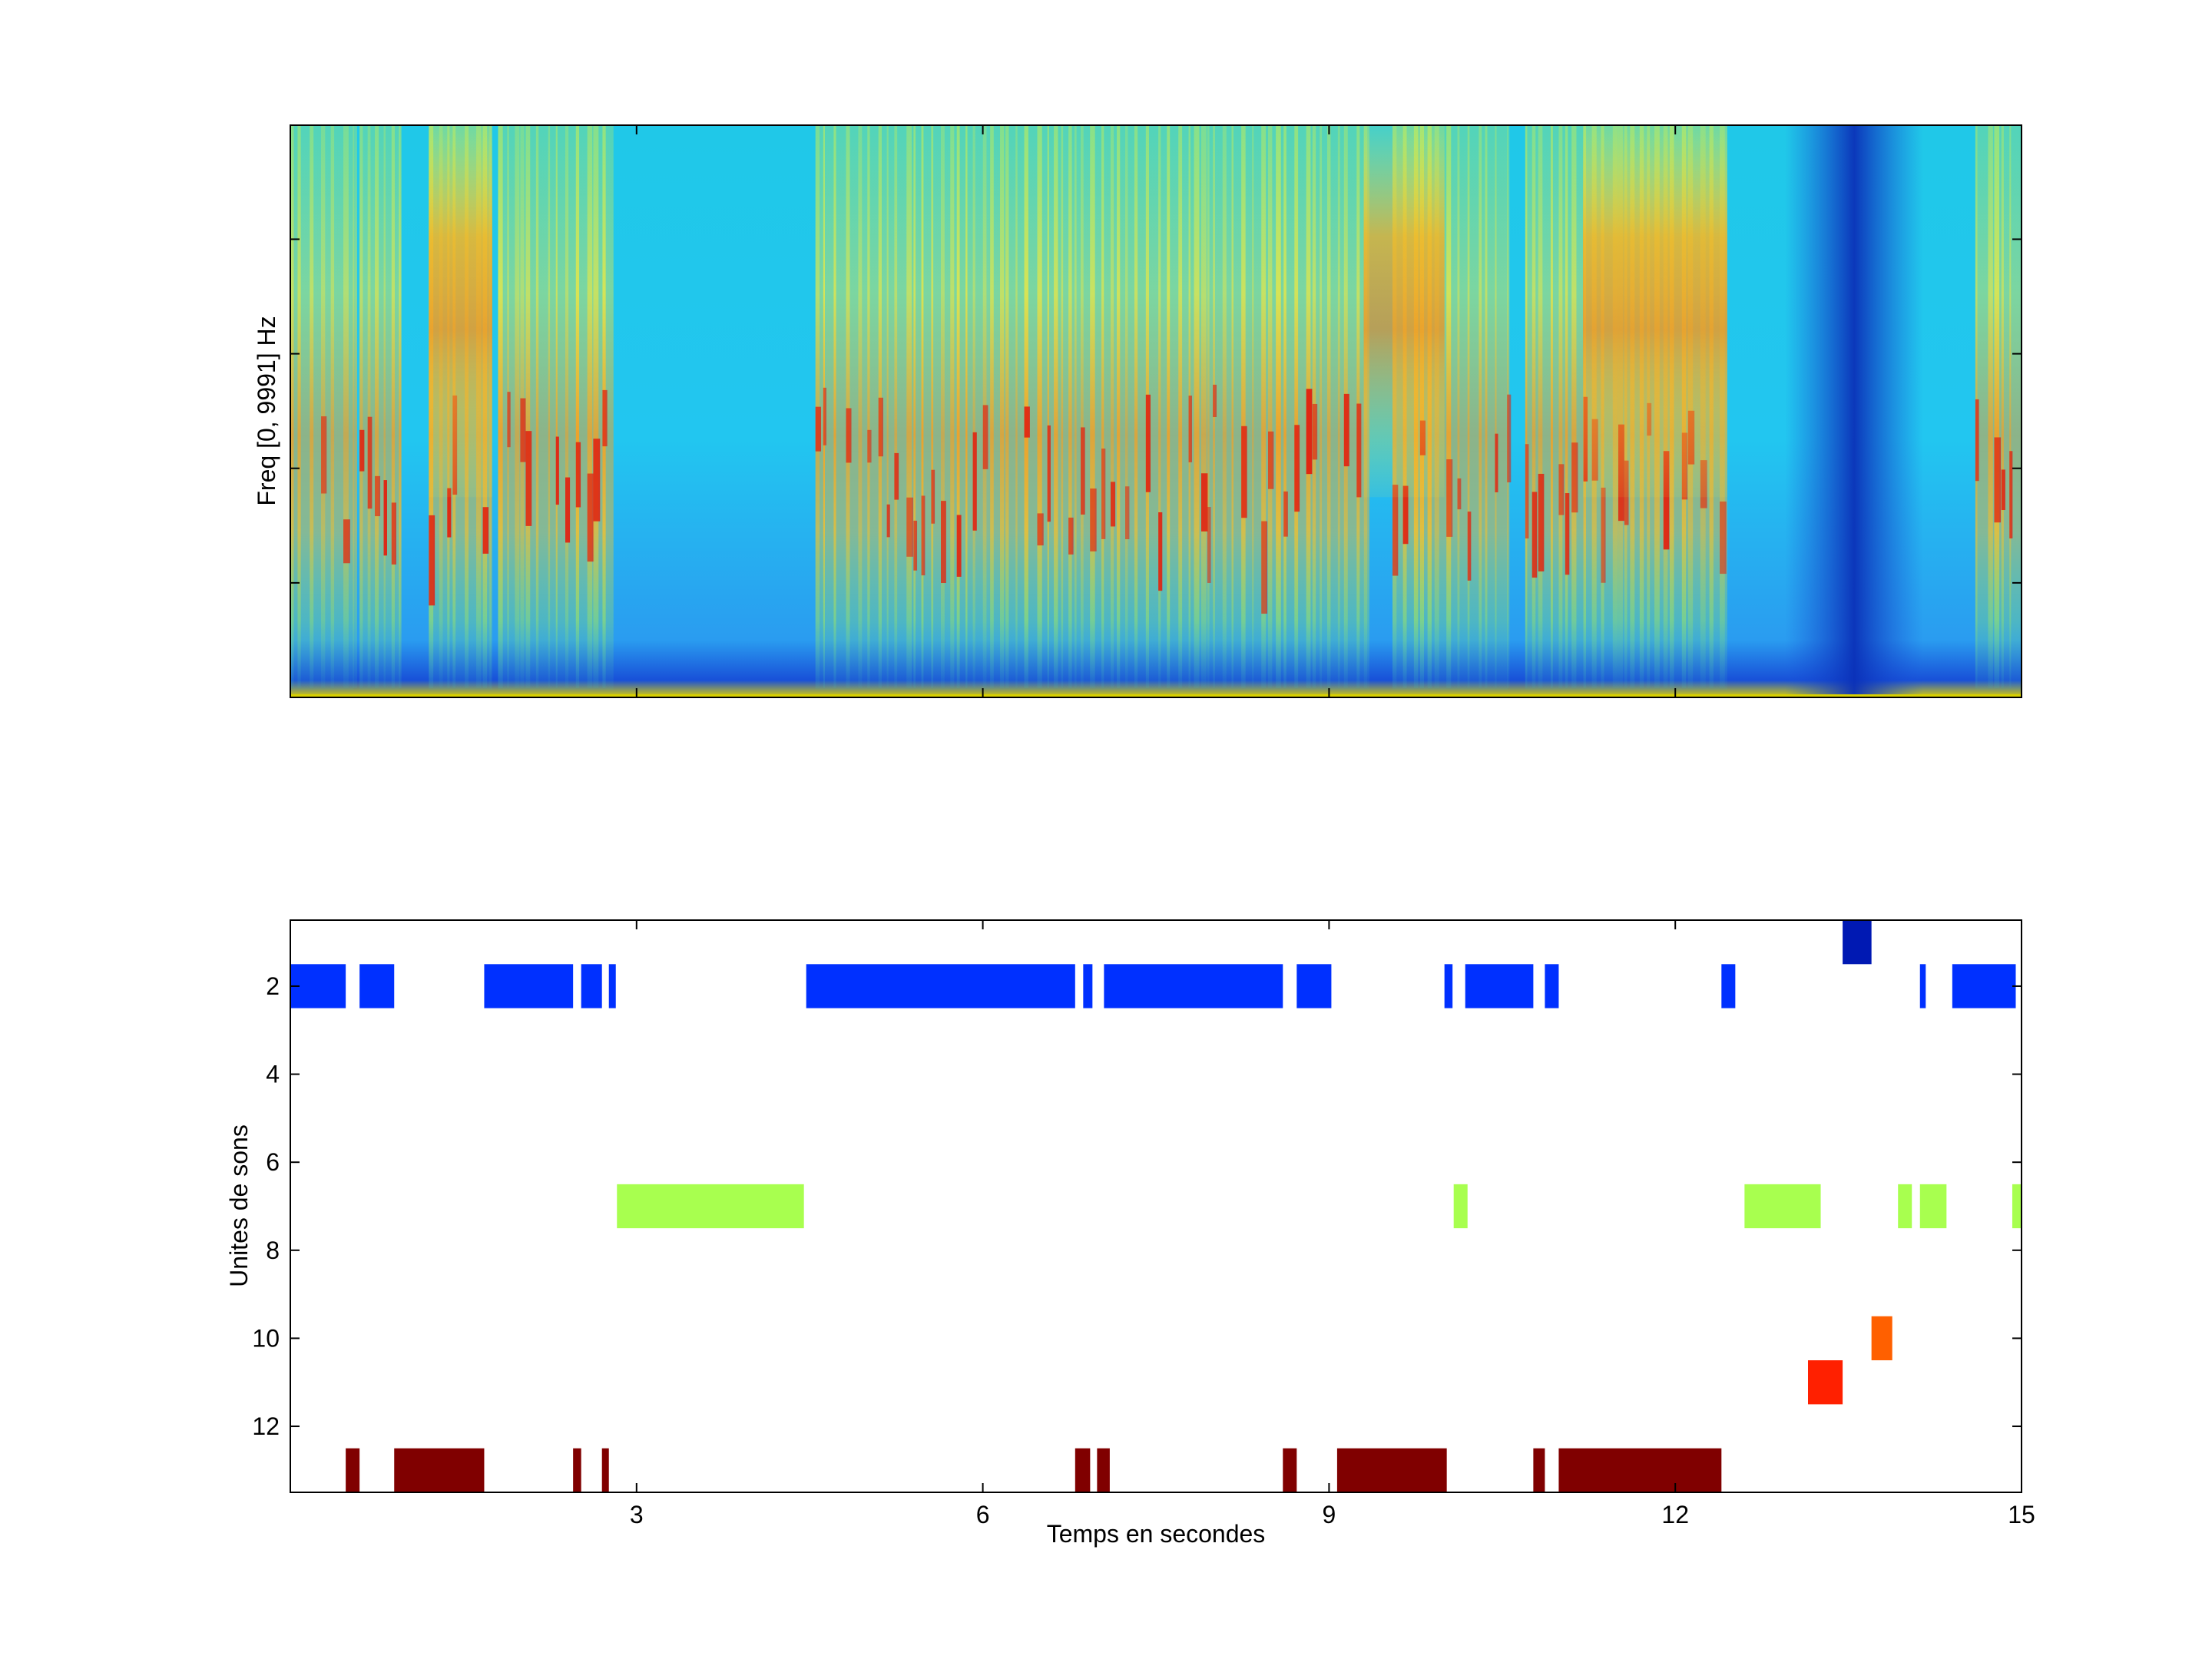  I want to click on timeline-ytick-label: 4, so click(273, 1074).